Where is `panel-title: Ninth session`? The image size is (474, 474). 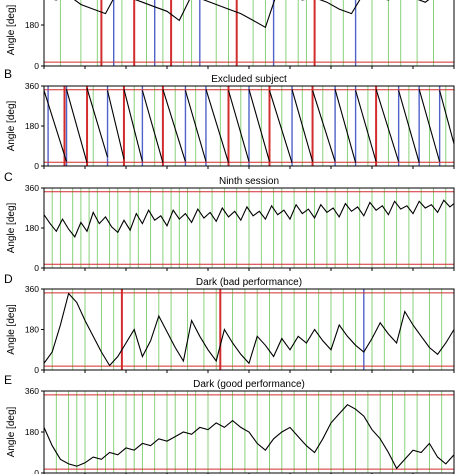 panel-title: Ninth session is located at coordinates (249, 181).